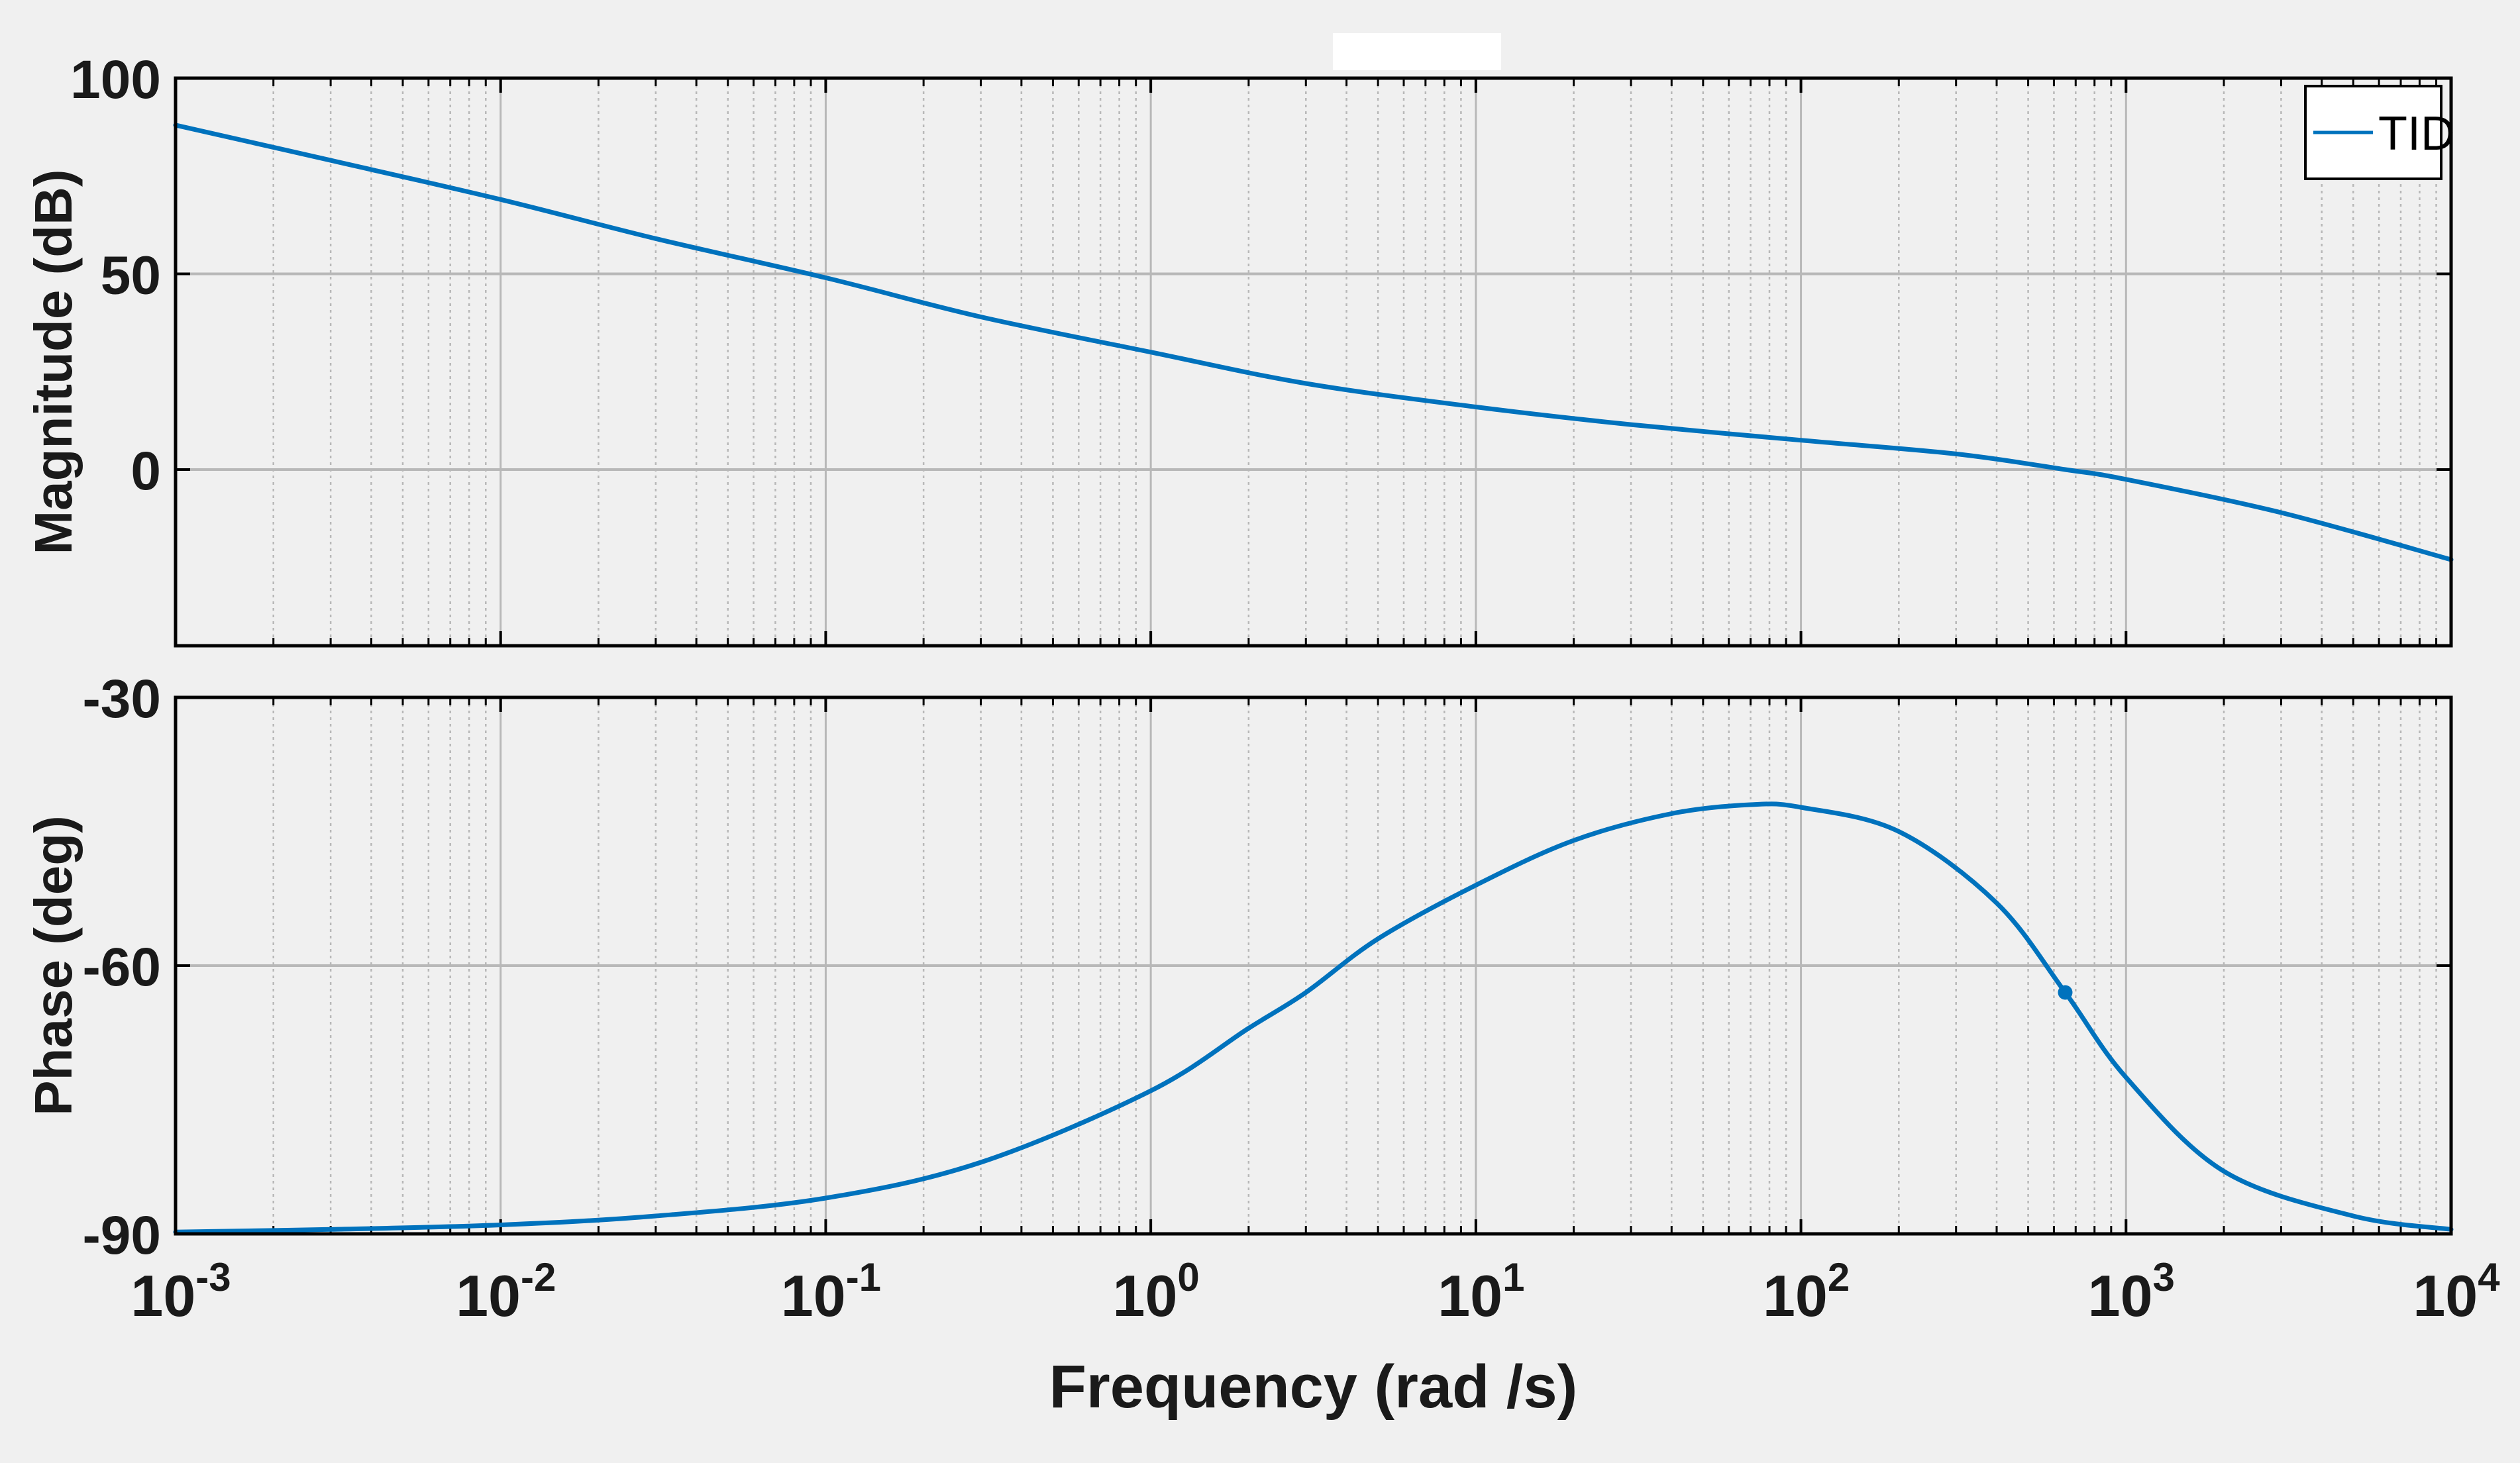 This screenshot has height=1463, width=2520. What do you see at coordinates (2456, 1292) in the screenshot?
I see `x-tick-label: 10⁴` at bounding box center [2456, 1292].